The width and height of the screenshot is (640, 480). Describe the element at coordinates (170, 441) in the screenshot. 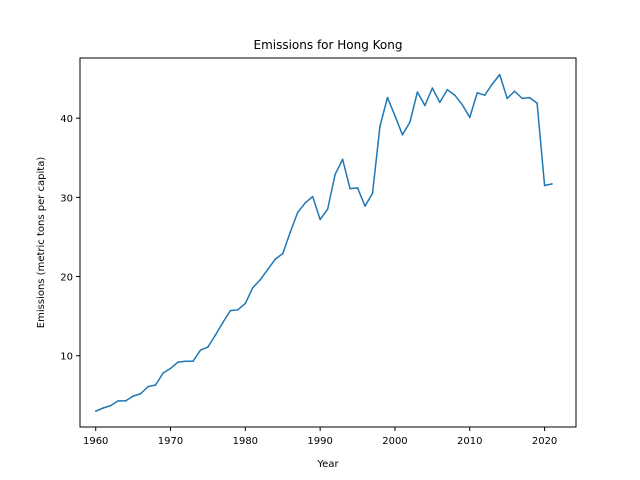

I see `x-tick-label: 1970` at that location.